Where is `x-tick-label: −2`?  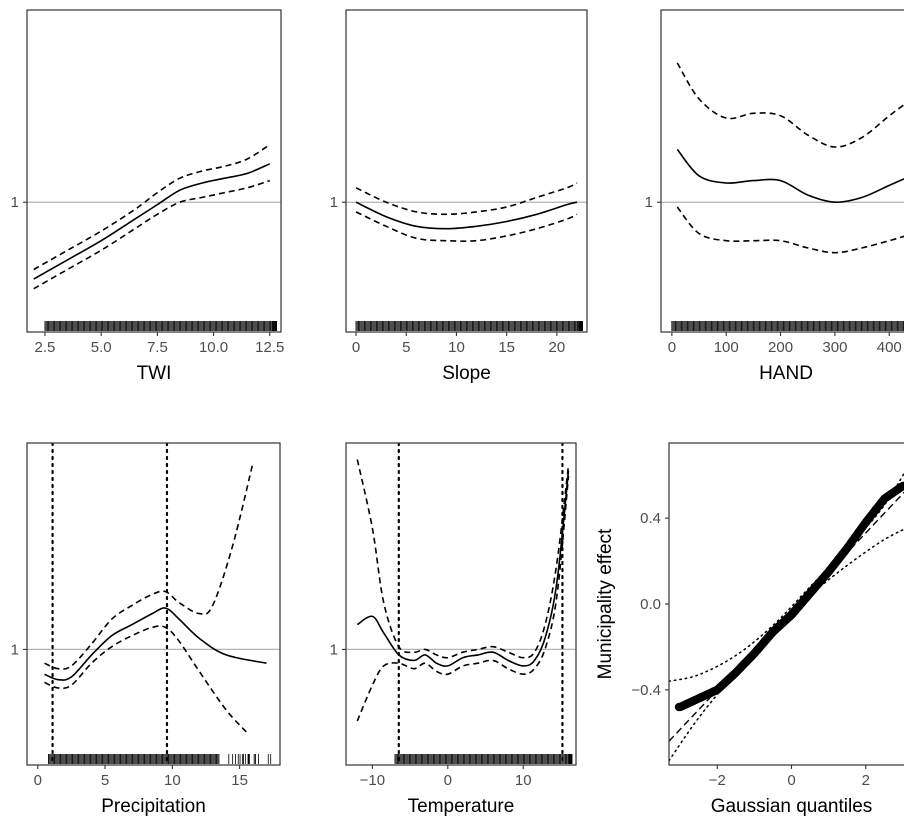 x-tick-label: −2 is located at coordinates (717, 780).